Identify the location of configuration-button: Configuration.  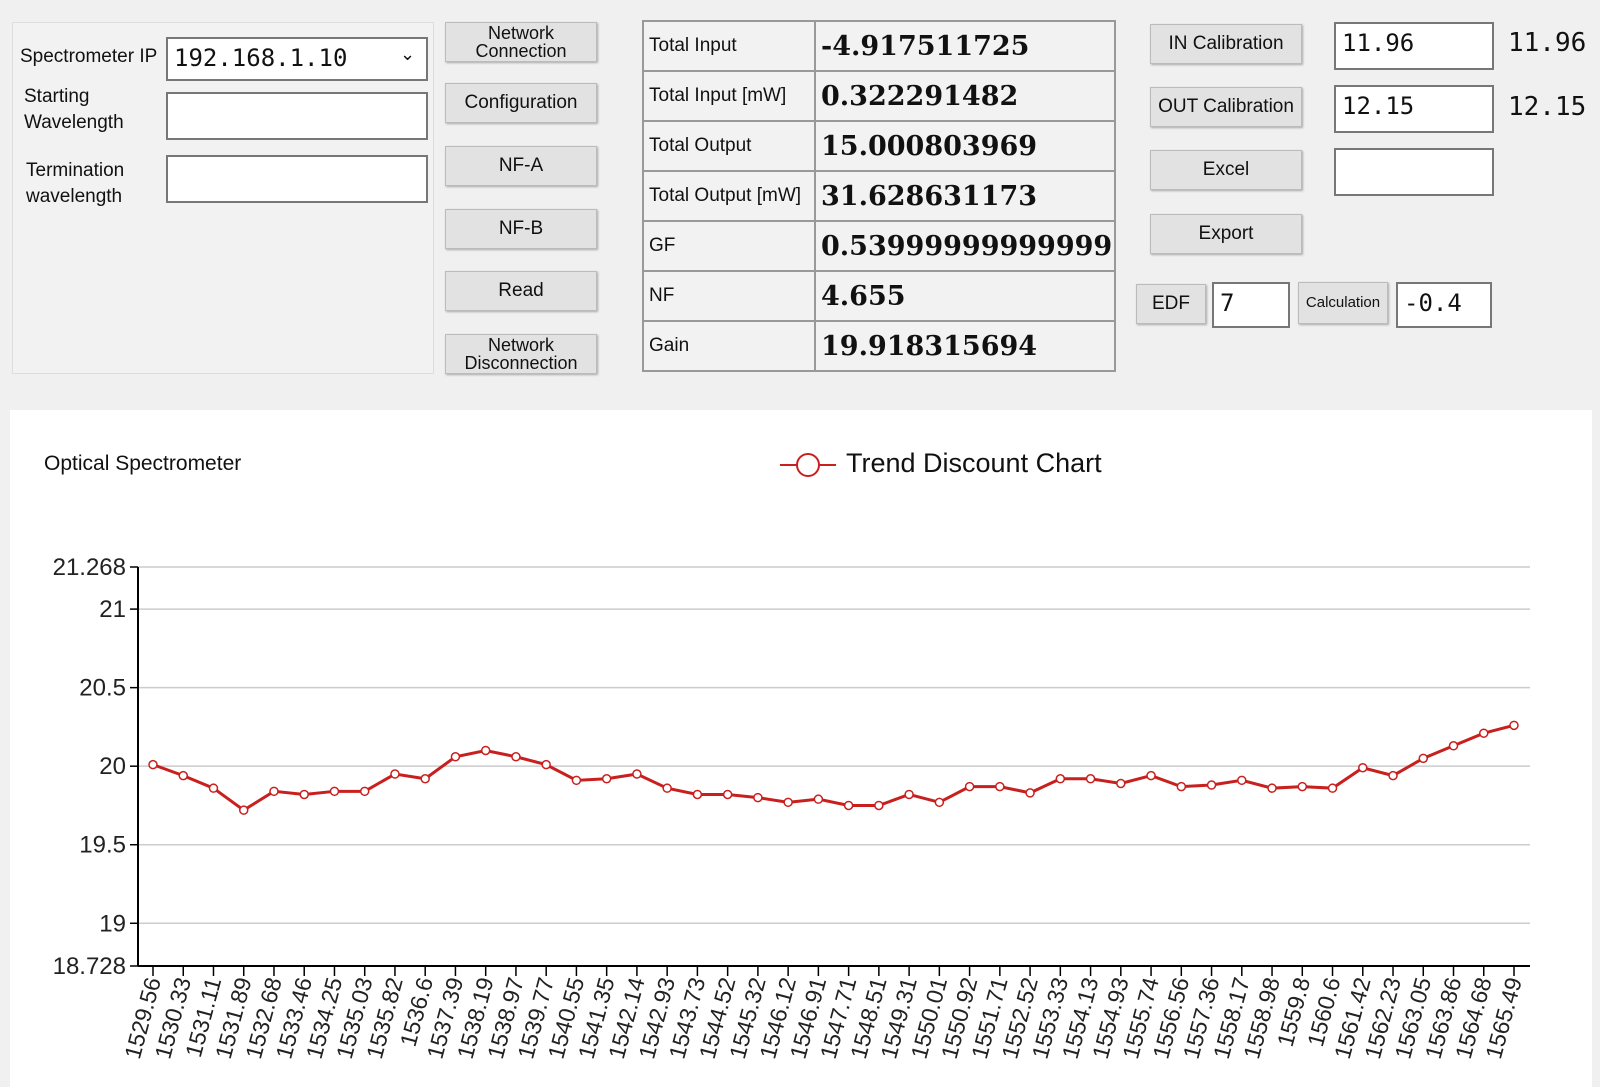
(521, 103).